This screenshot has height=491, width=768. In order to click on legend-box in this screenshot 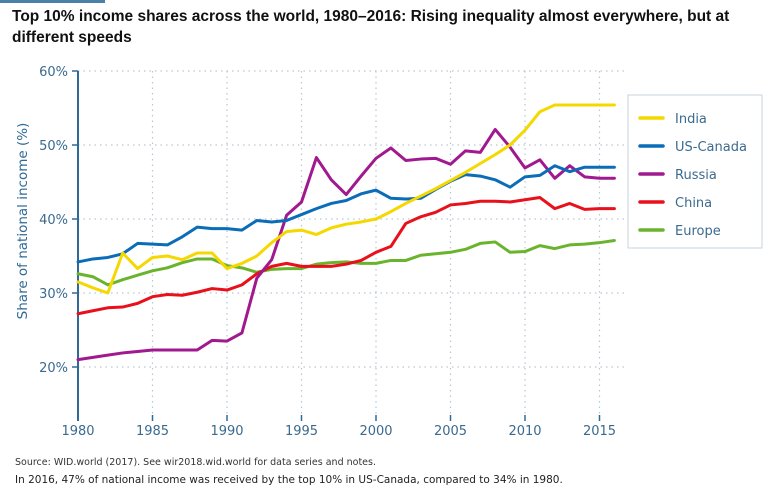, I will do `click(695, 171)`.